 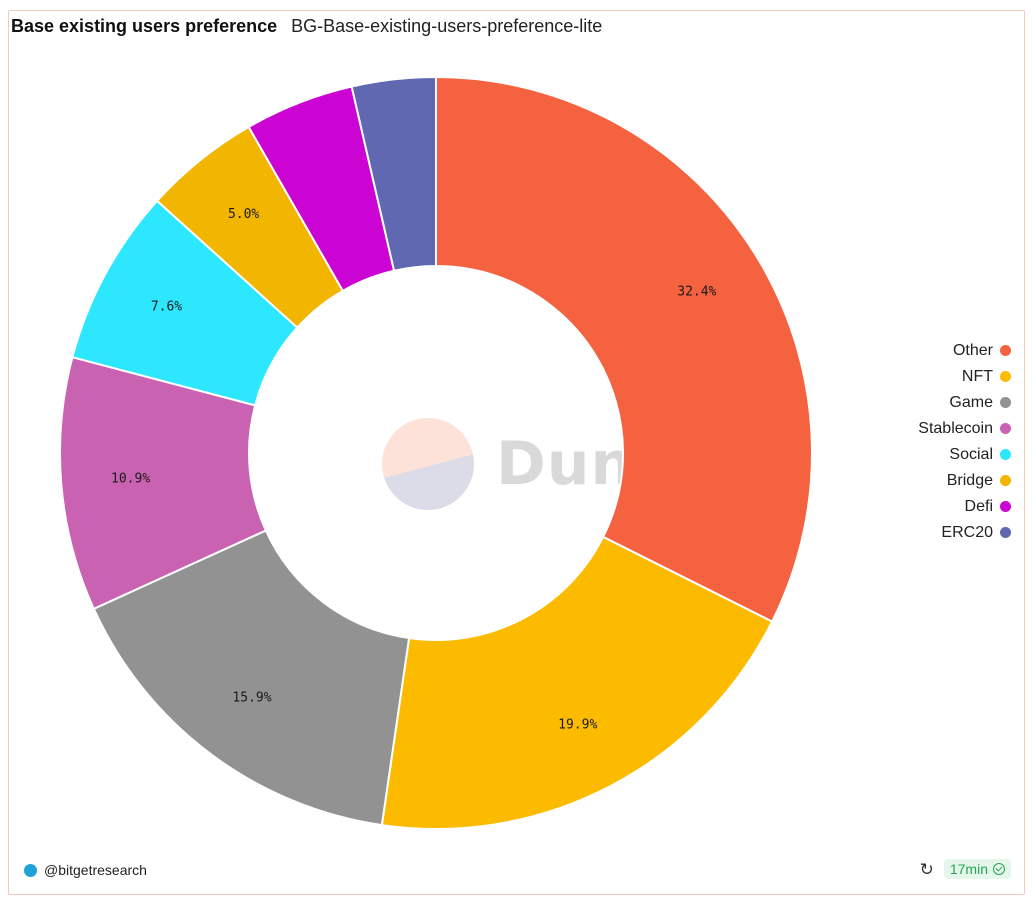 What do you see at coordinates (243, 214) in the screenshot?
I see `slice-label-bridge: 5.0%` at bounding box center [243, 214].